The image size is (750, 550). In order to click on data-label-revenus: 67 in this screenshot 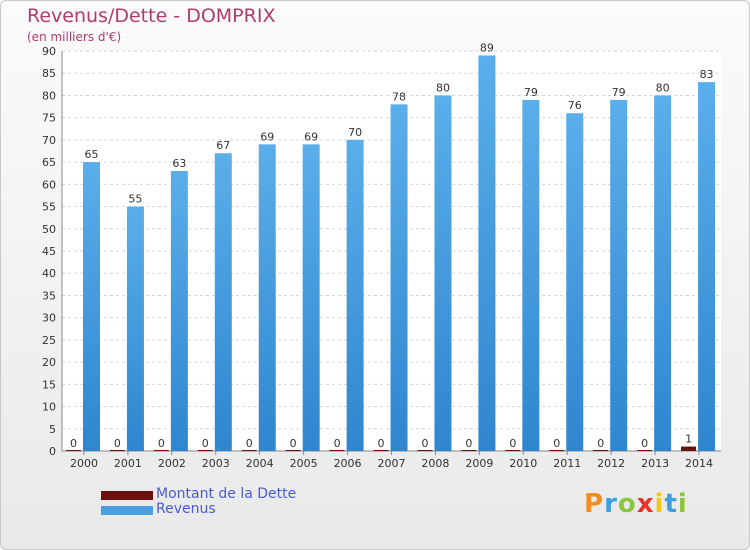, I will do `click(223, 145)`.